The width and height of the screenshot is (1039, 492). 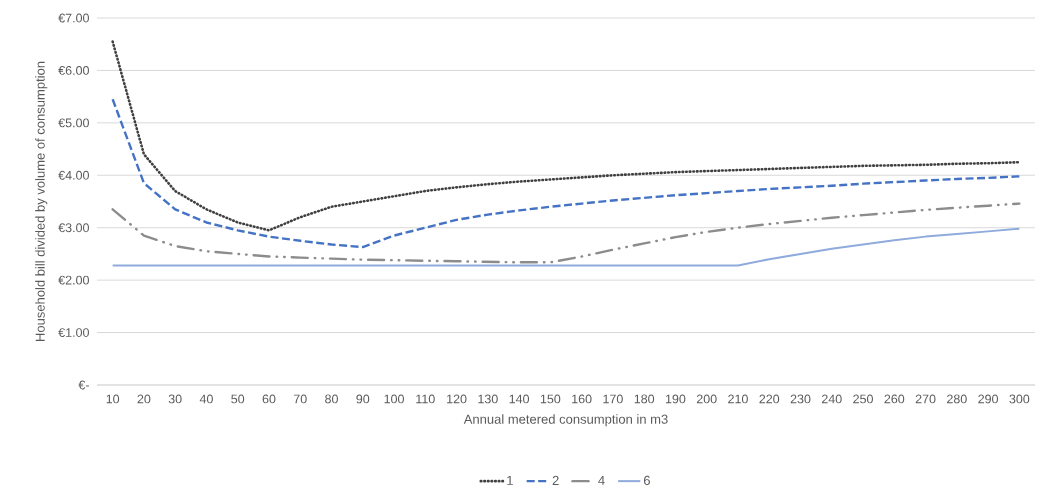 I want to click on x-tick-label: 140, so click(x=519, y=399).